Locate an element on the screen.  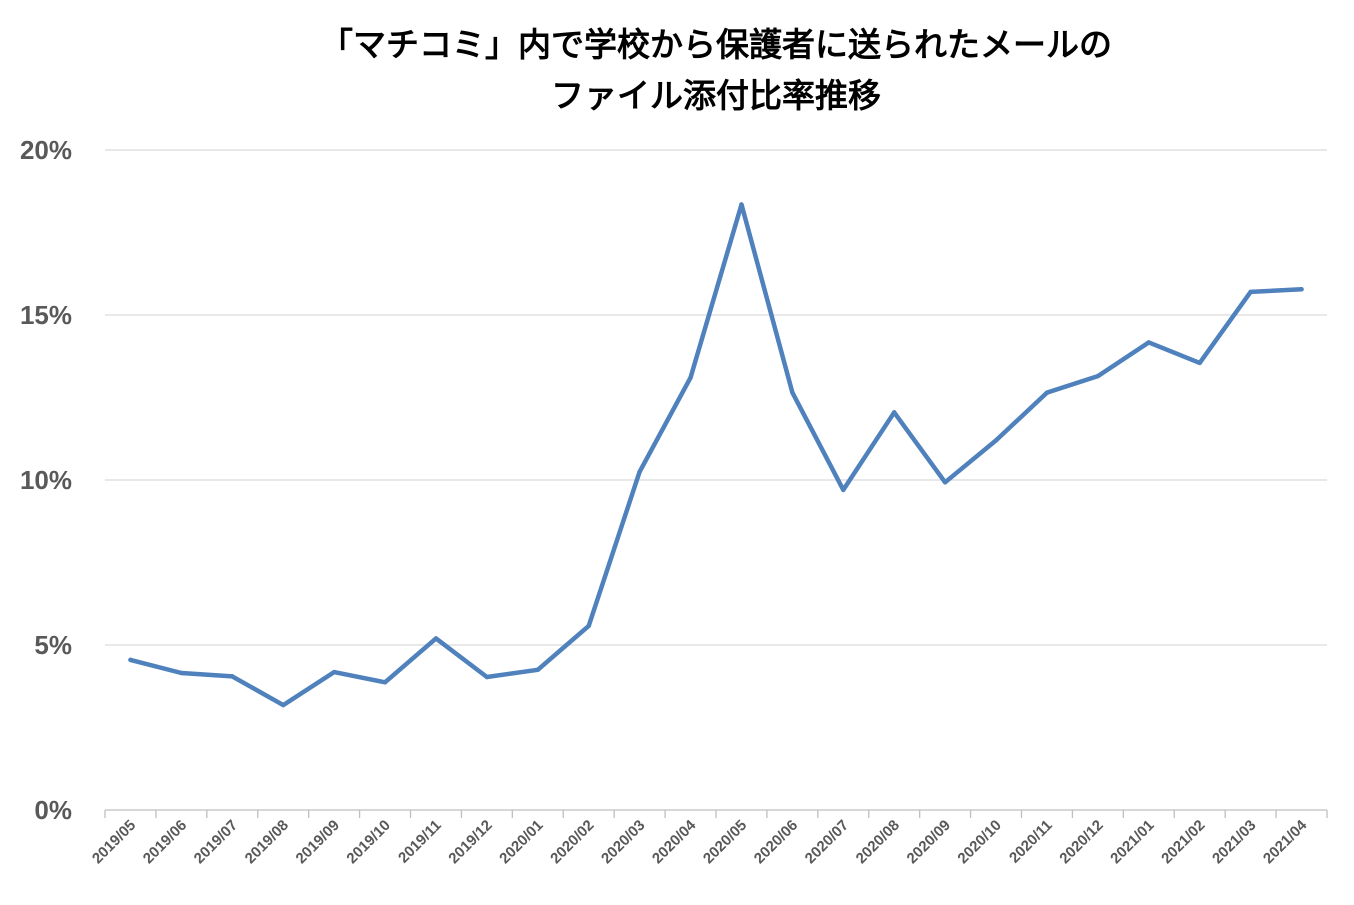
x-tick-label: 2019/05 is located at coordinates (114, 842).